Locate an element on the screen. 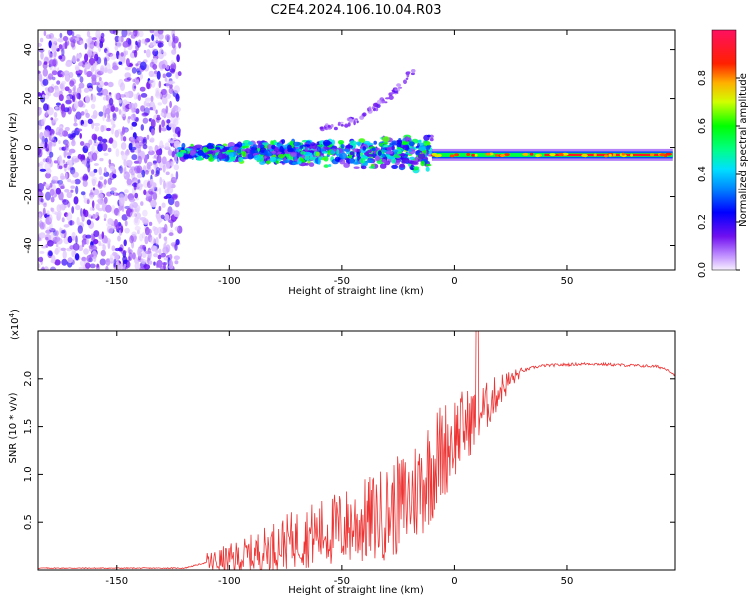 The image size is (750, 600). x-tick-label: -100 is located at coordinates (229, 581).